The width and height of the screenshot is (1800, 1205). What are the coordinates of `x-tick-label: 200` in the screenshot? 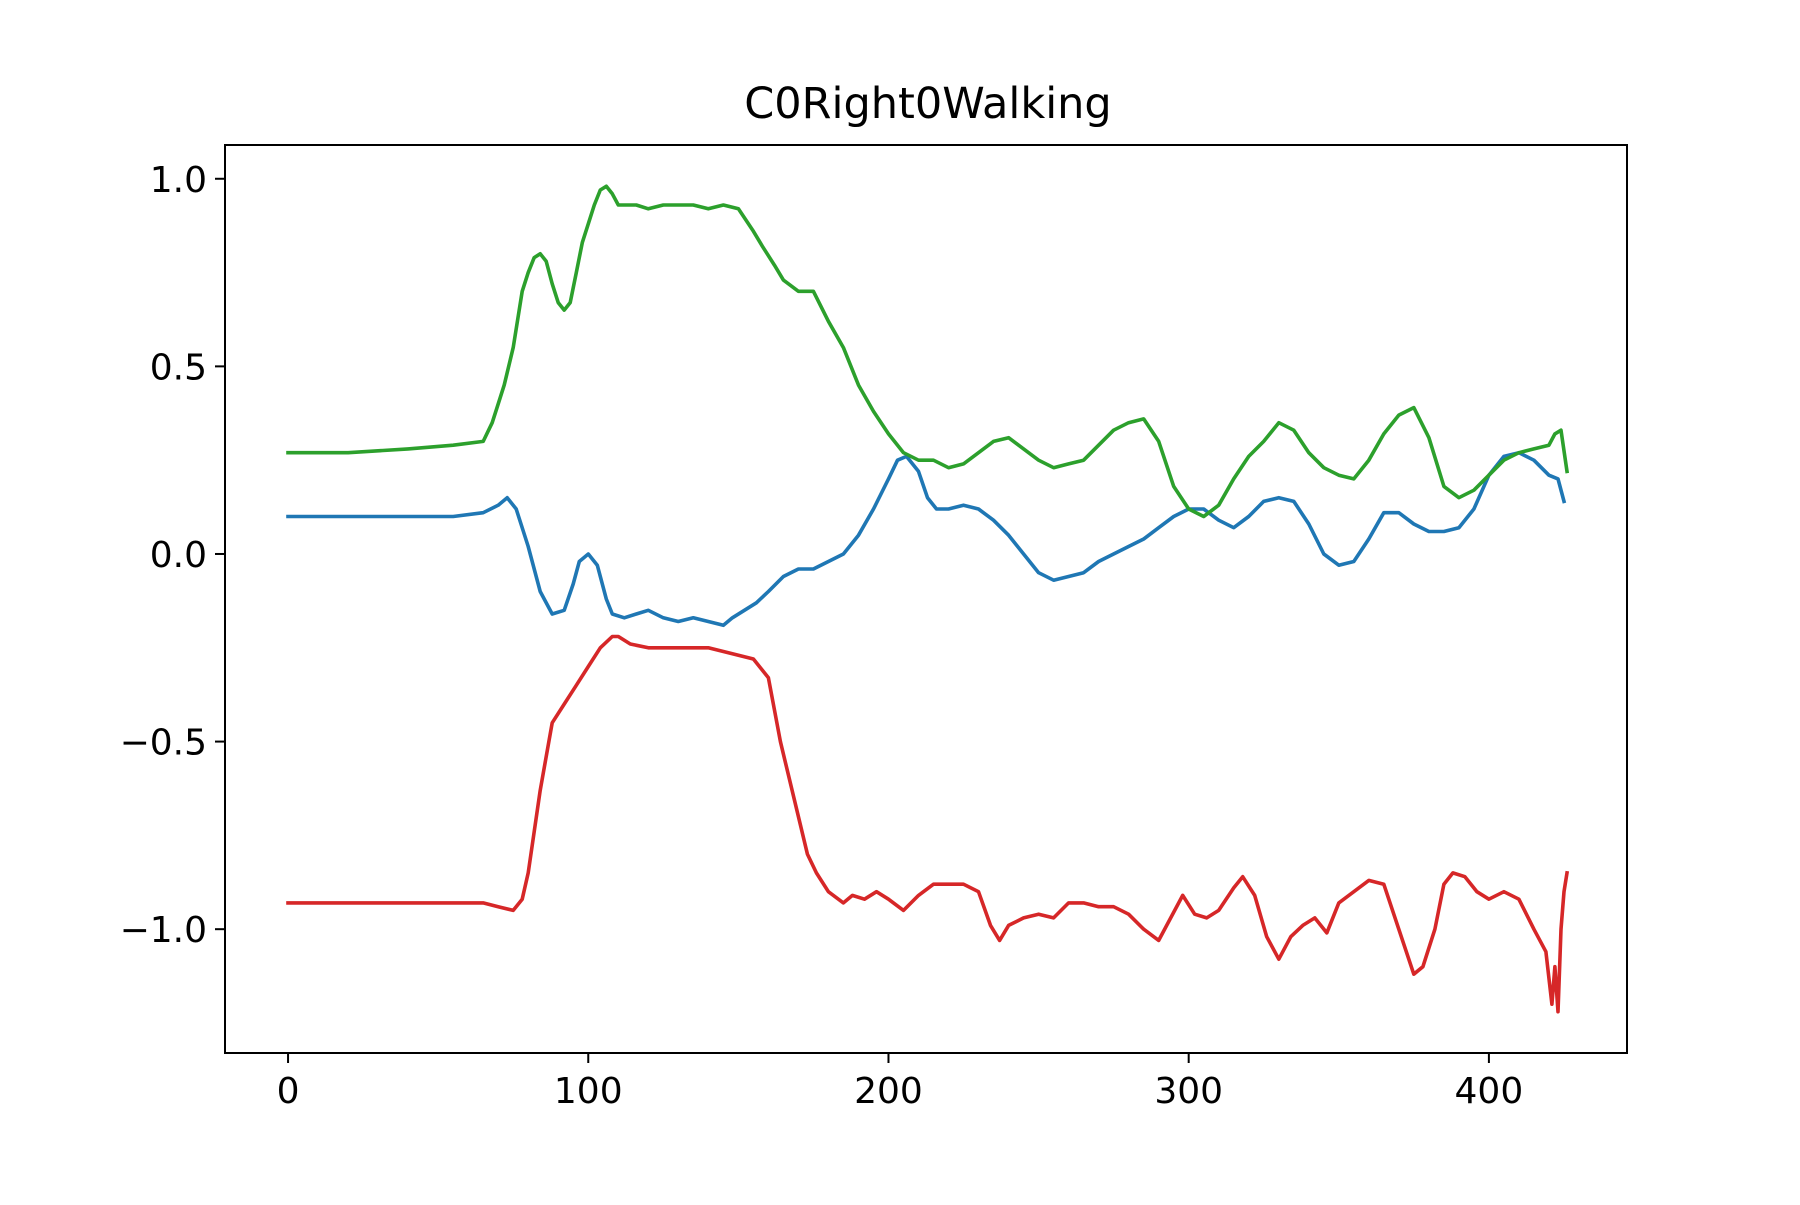 It's located at (888, 1091).